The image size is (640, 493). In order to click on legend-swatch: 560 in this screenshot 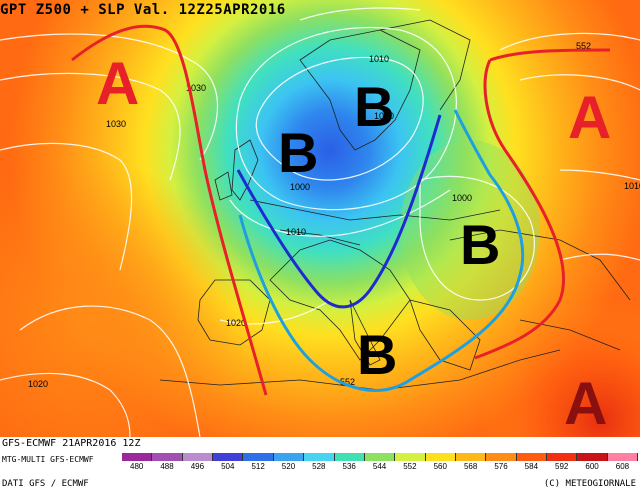, I will do `click(440, 462)`.